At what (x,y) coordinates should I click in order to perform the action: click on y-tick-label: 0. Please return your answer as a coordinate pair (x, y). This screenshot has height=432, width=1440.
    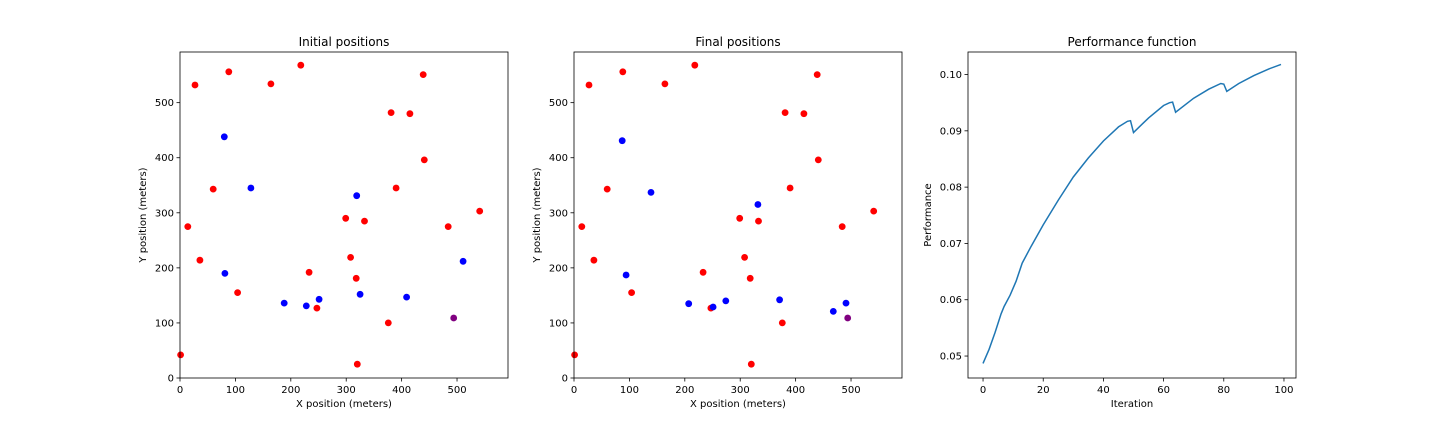
    Looking at the image, I should click on (565, 379).